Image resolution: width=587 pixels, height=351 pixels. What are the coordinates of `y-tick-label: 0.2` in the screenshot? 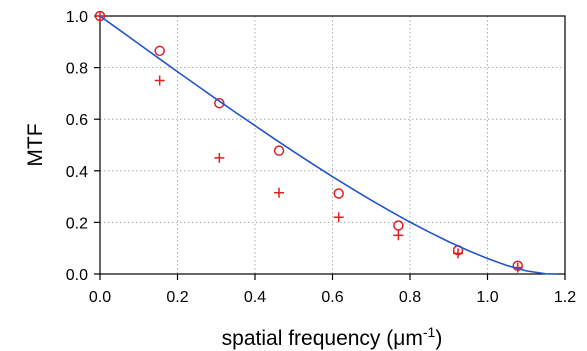 It's located at (77, 223).